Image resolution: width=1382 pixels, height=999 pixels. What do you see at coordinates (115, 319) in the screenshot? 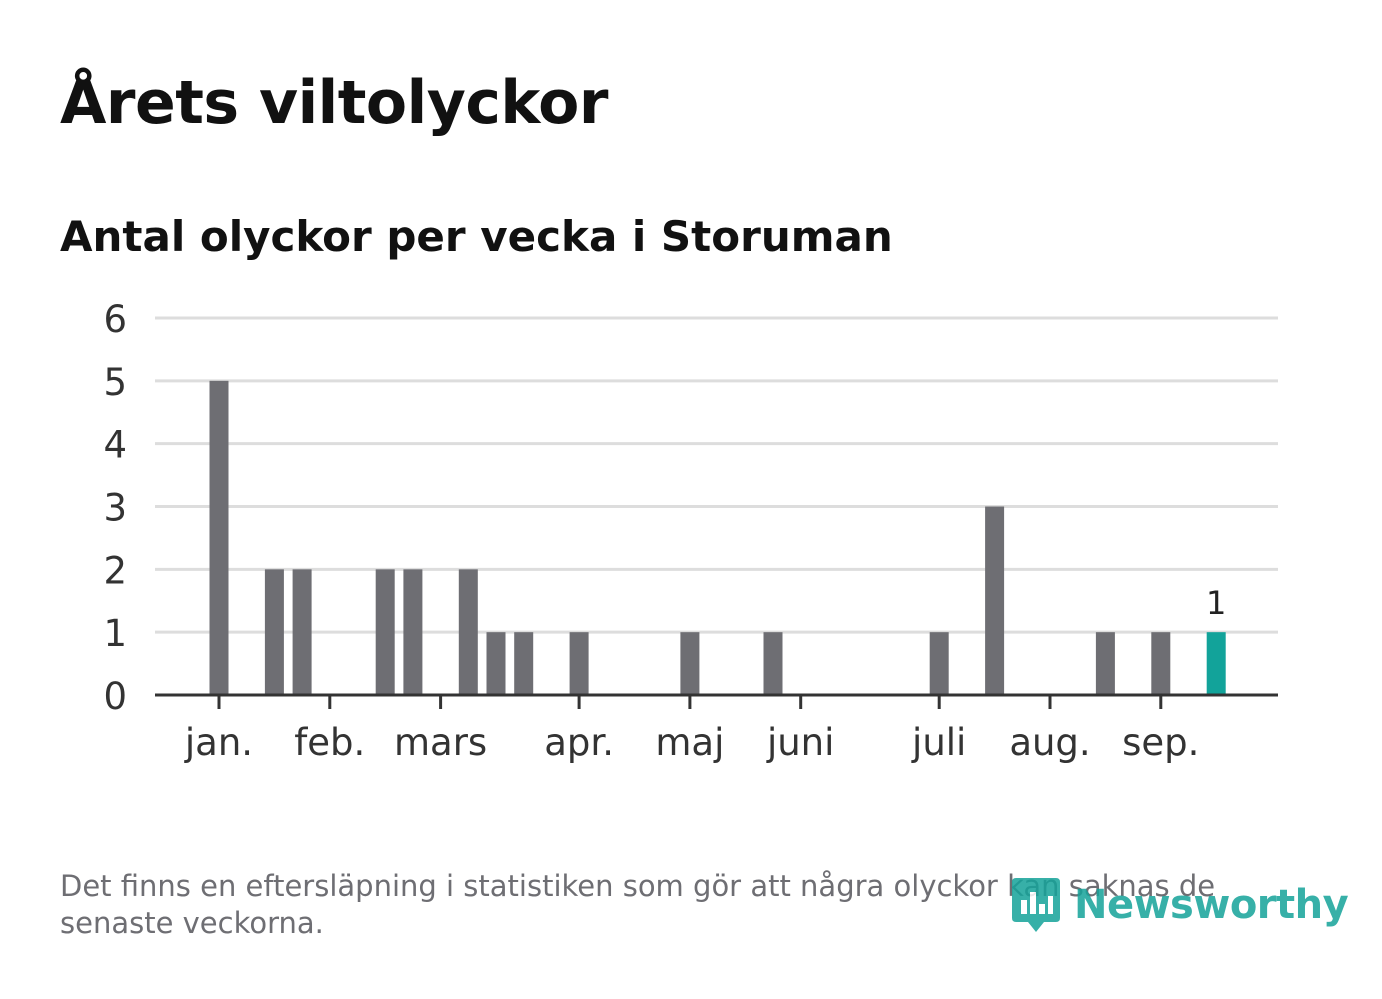
I see `y-tick-label: 6` at bounding box center [115, 319].